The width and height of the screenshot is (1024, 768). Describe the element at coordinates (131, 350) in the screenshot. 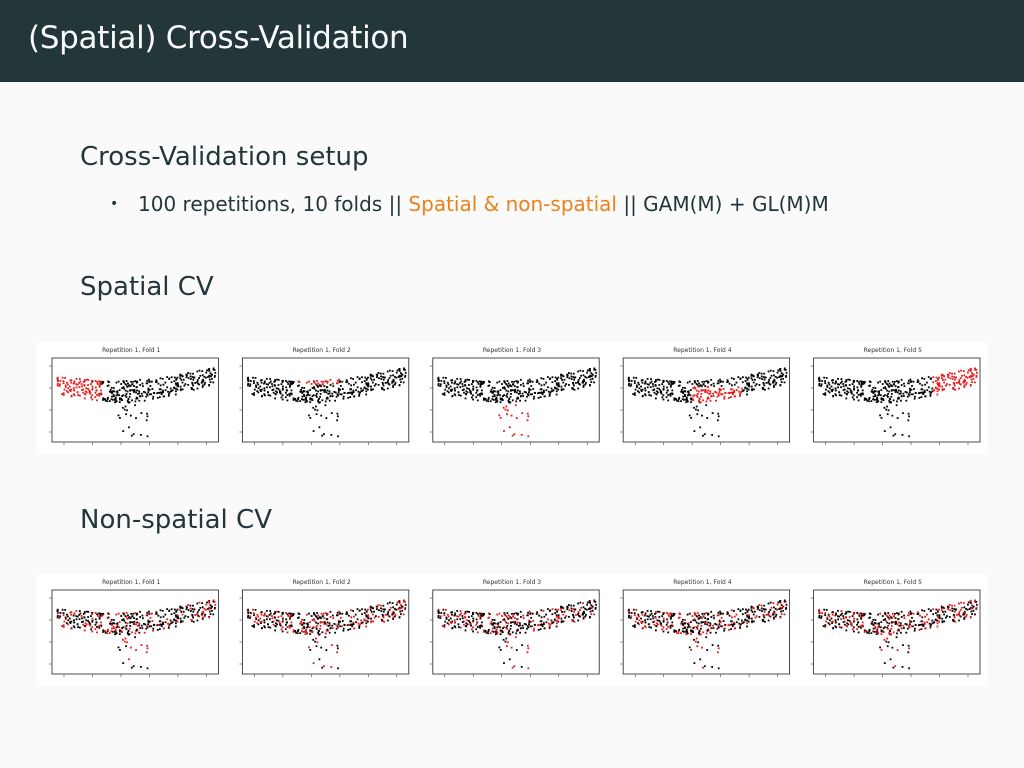

I see `spatial-panel-title: Repetition 1, Fold 1` at that location.